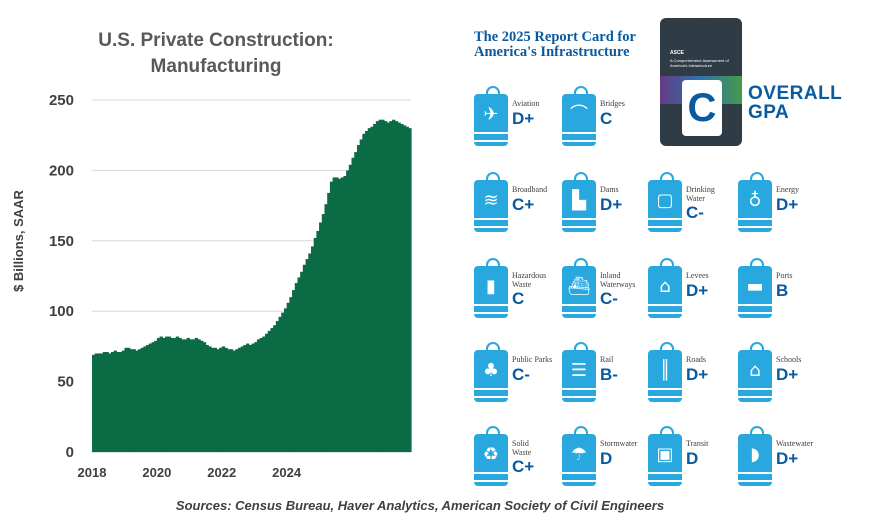  Describe the element at coordinates (612, 103) in the screenshot. I see `category-name: Bridges` at that location.